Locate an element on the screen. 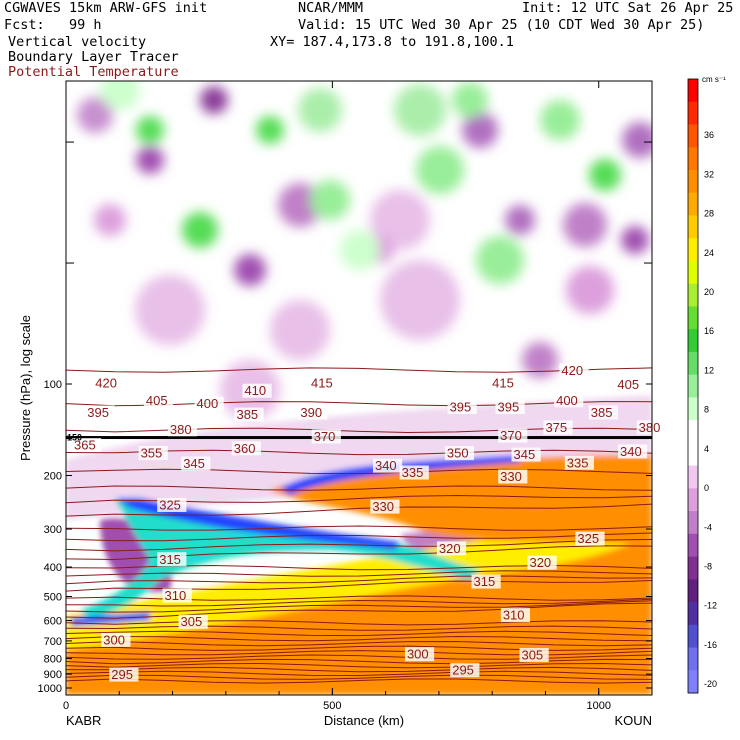  theta-label: 385 is located at coordinates (602, 412).